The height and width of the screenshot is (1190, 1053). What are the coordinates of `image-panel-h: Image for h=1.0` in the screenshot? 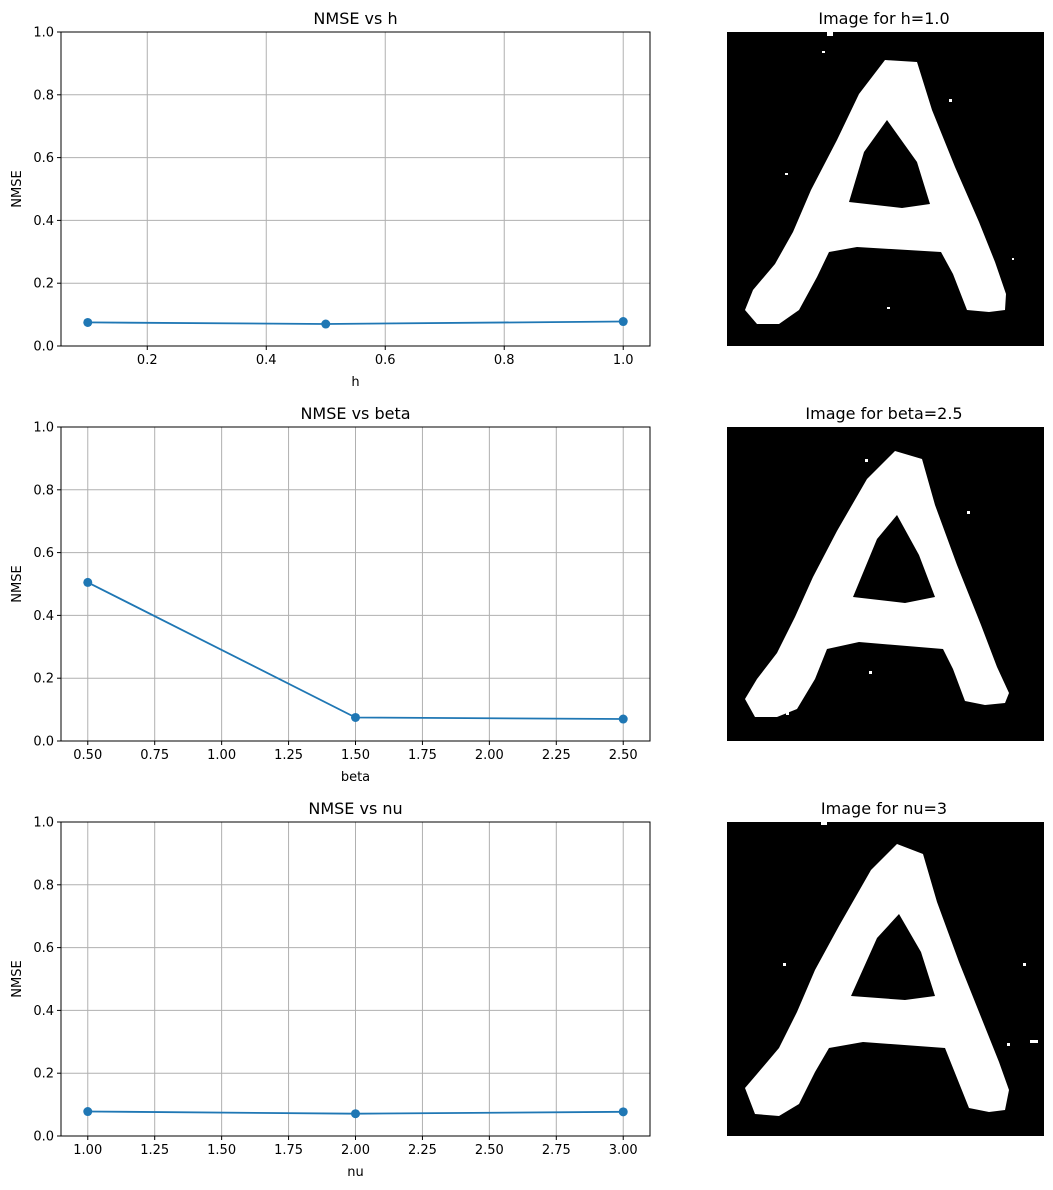 It's located at (885, 177).